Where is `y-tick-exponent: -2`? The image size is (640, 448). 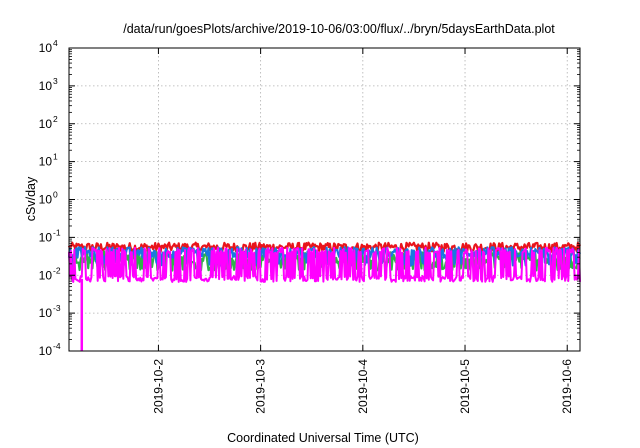 y-tick-exponent: -2 is located at coordinates (57, 270).